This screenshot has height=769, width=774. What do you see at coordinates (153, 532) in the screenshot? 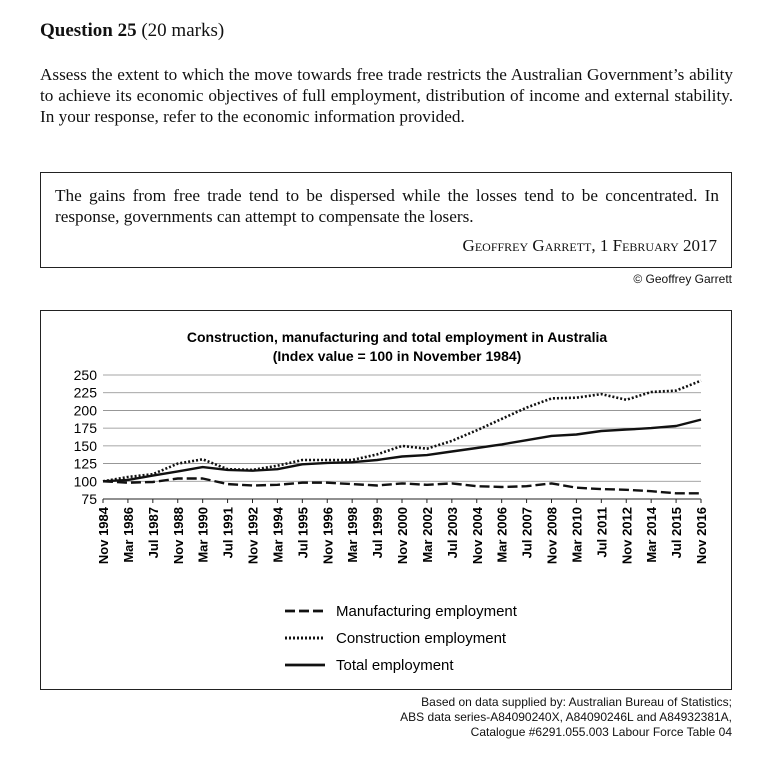
I see `x-tick-label: Jul 1987` at bounding box center [153, 532].